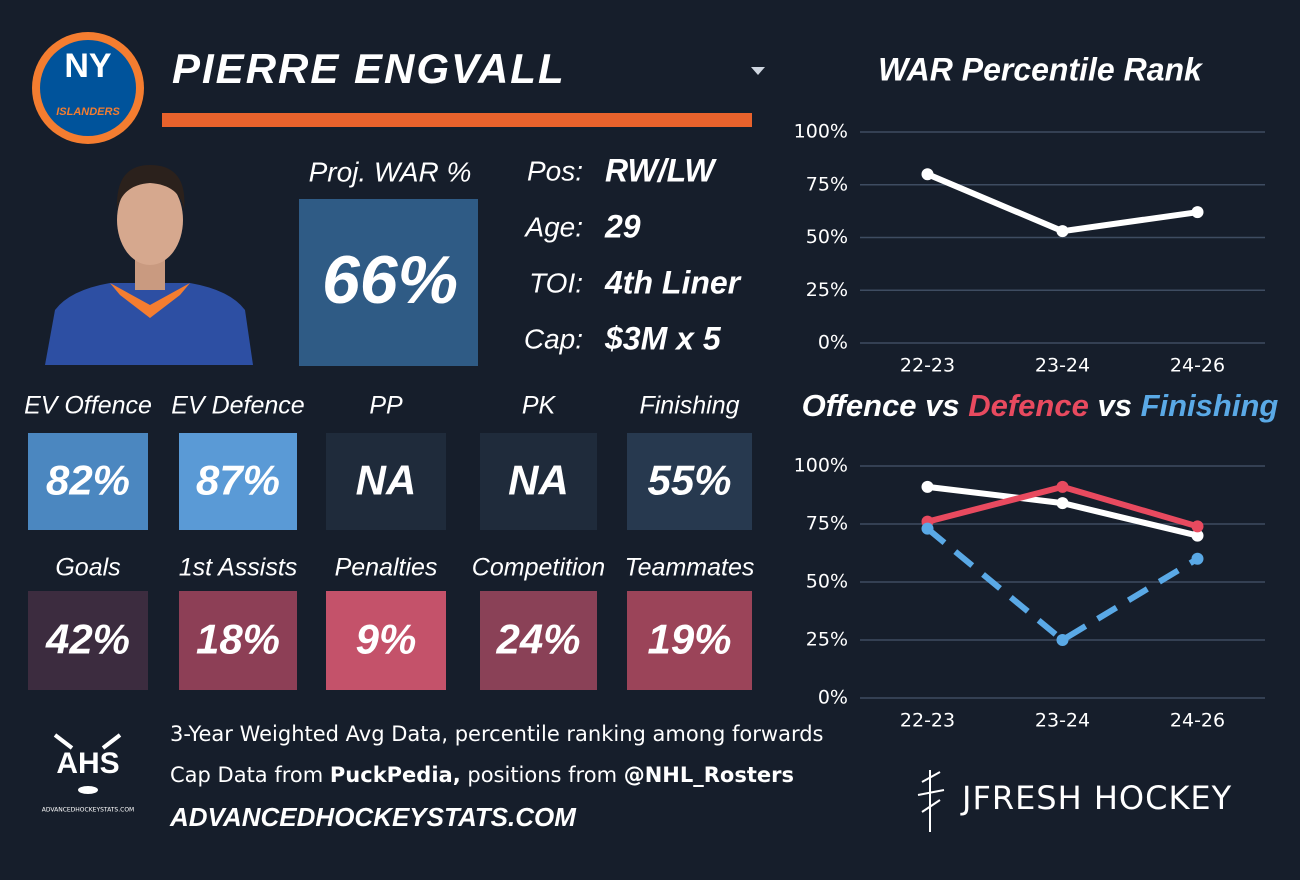  What do you see at coordinates (538, 568) in the screenshot?
I see `tile-label: Competition` at bounding box center [538, 568].